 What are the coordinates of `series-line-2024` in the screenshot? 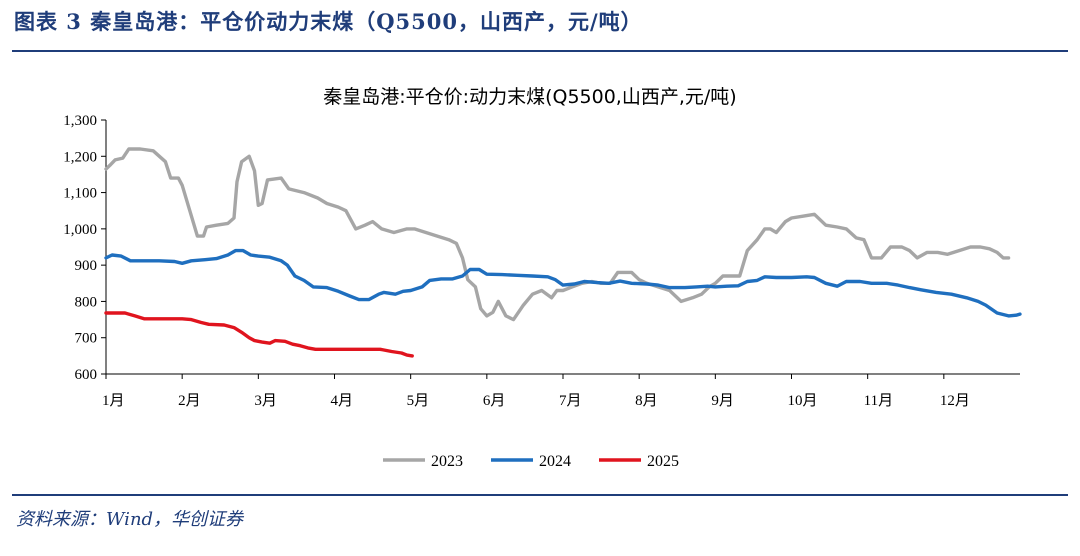 It's located at (563, 283).